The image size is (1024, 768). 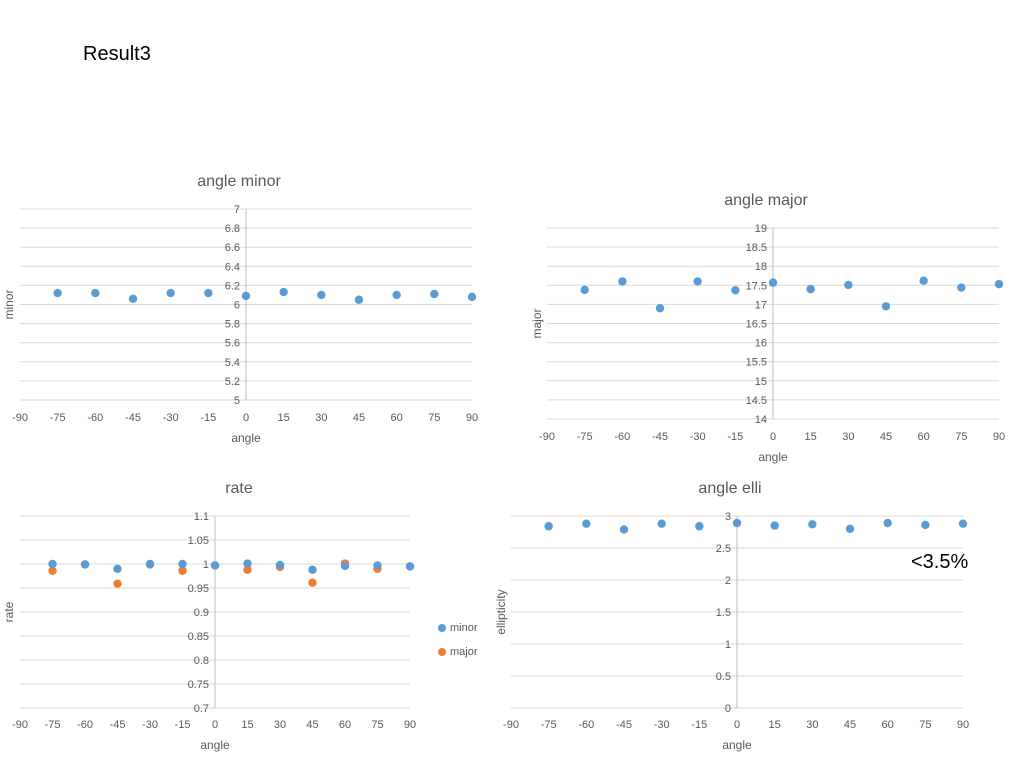 What do you see at coordinates (442, 628) in the screenshot?
I see `legend-marker-minor` at bounding box center [442, 628].